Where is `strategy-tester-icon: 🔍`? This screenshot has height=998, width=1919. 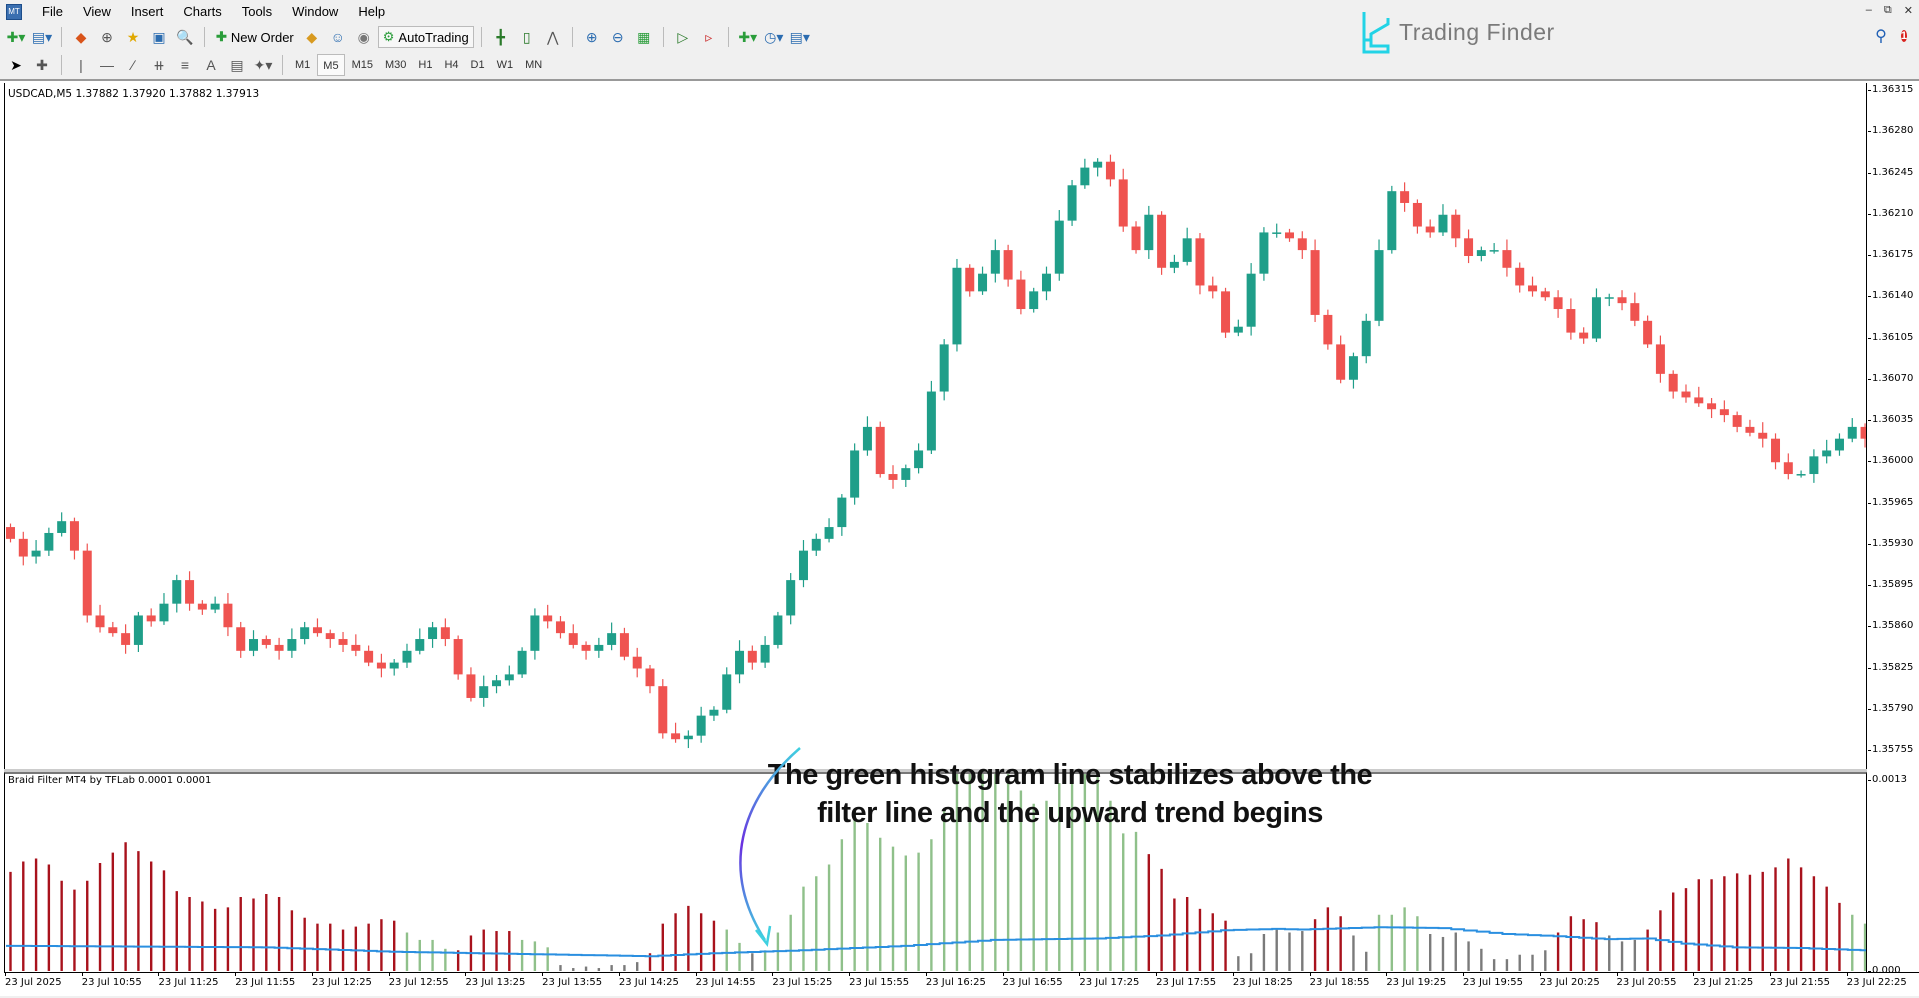
strategy-tester-icon: 🔍 is located at coordinates (185, 36).